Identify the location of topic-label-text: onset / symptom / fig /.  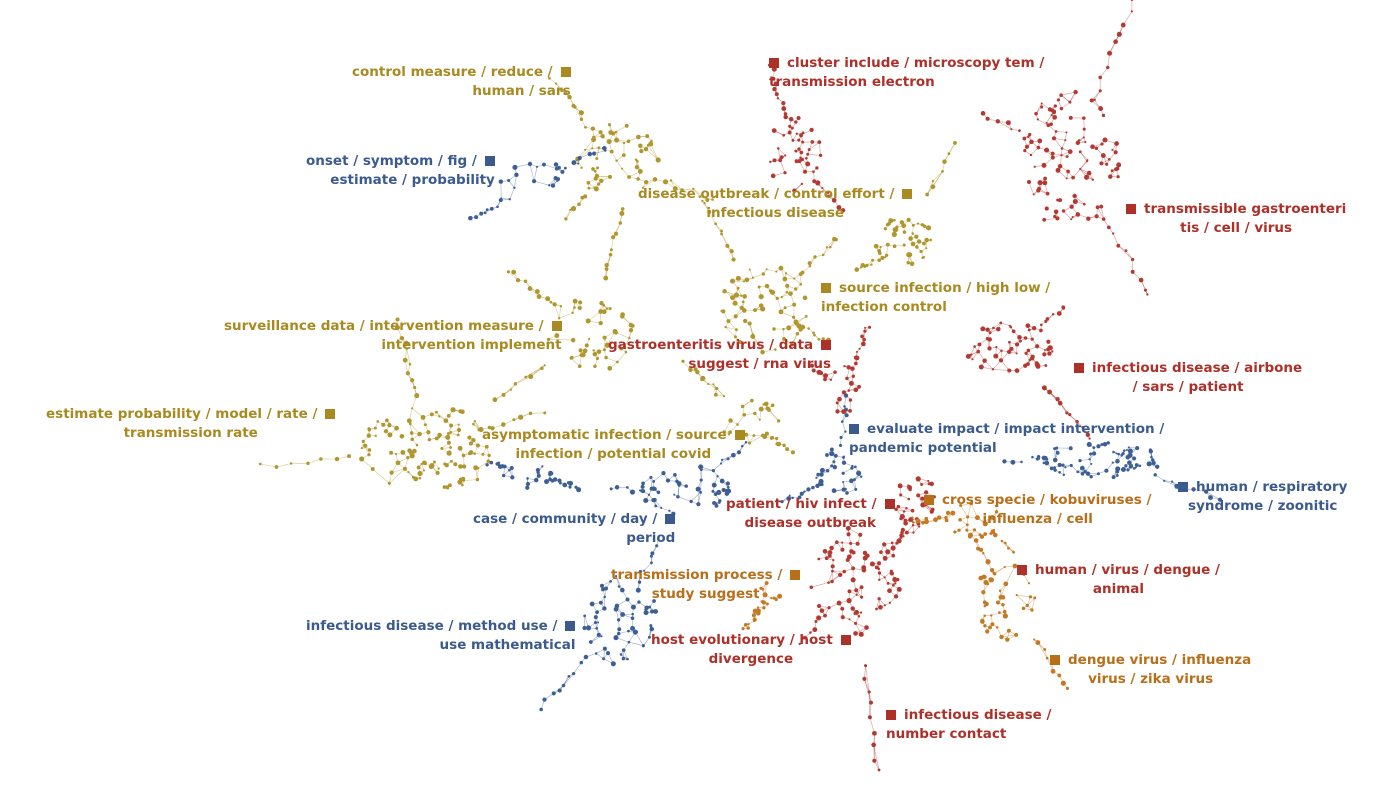
(391, 161).